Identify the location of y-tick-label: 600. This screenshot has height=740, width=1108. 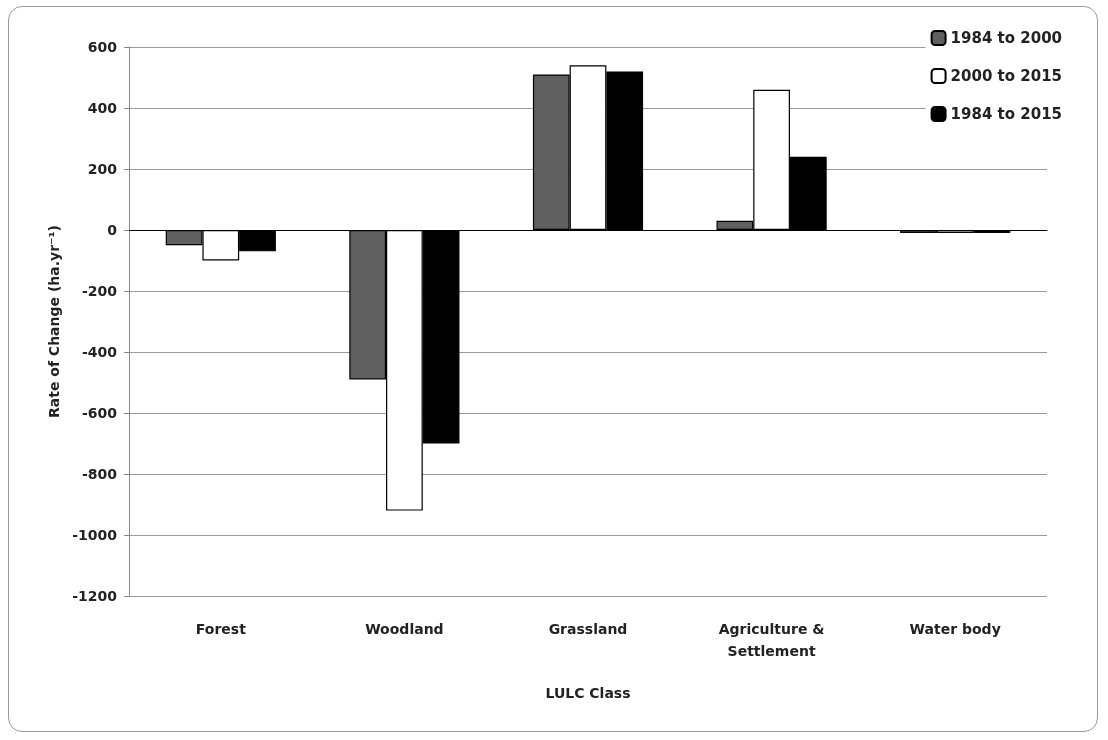
(102, 47).